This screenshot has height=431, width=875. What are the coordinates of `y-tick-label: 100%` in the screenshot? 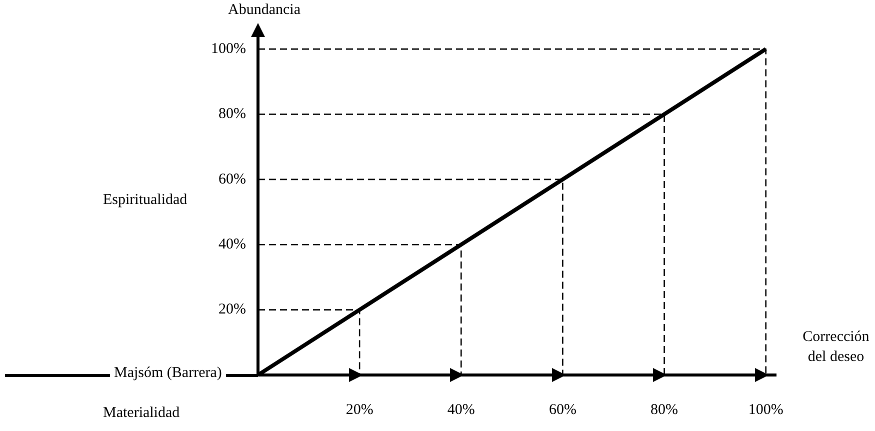 It's located at (228, 48).